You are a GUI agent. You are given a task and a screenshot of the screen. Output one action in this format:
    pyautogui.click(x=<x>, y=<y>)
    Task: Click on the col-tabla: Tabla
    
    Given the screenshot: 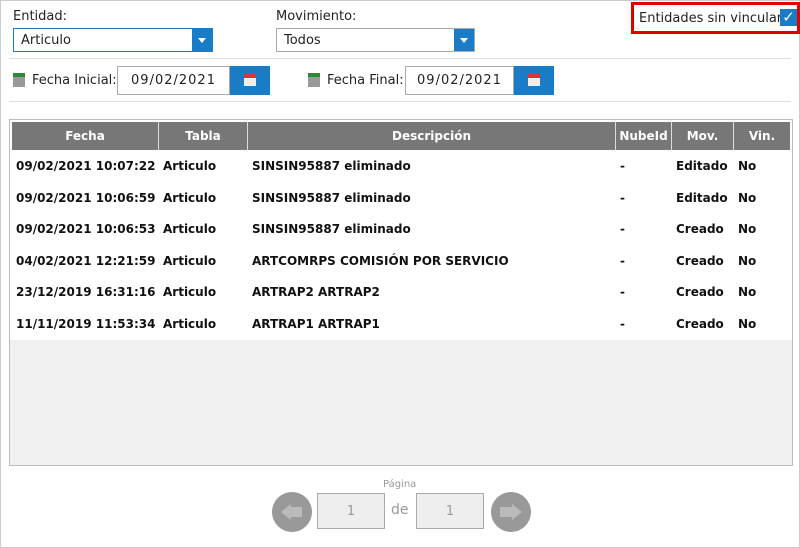 What is the action you would take?
    pyautogui.click(x=203, y=136)
    